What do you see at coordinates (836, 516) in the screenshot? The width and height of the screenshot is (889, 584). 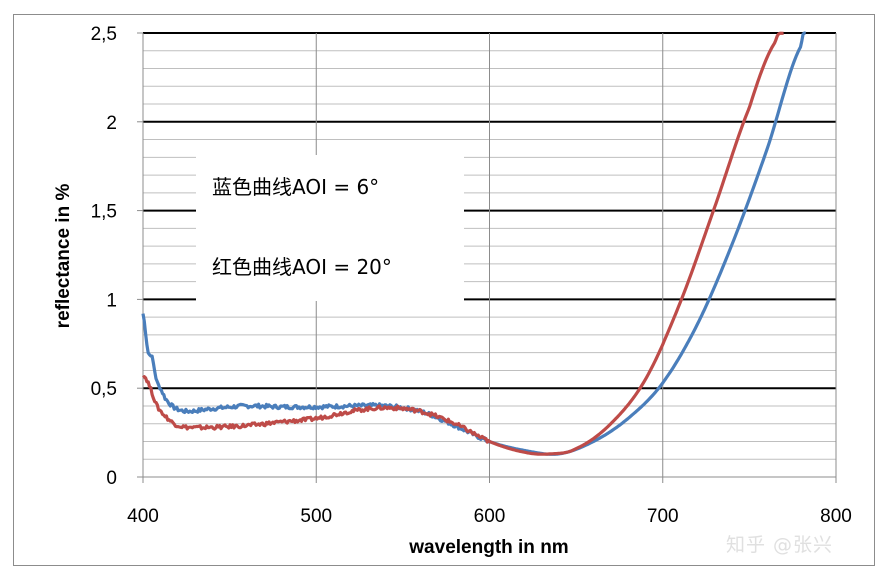 I see `x-tick-label: 800` at bounding box center [836, 516].